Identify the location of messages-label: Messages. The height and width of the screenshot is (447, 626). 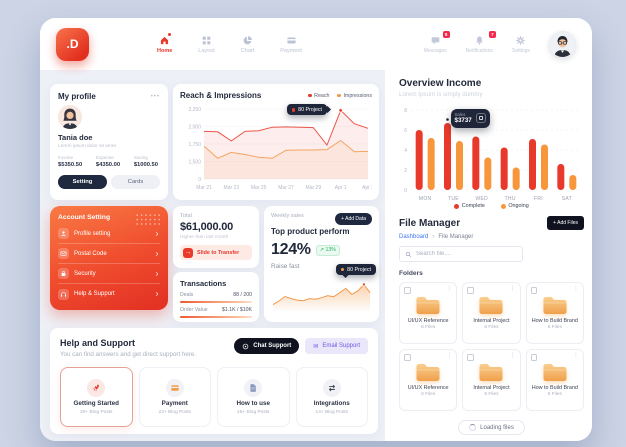
(435, 50).